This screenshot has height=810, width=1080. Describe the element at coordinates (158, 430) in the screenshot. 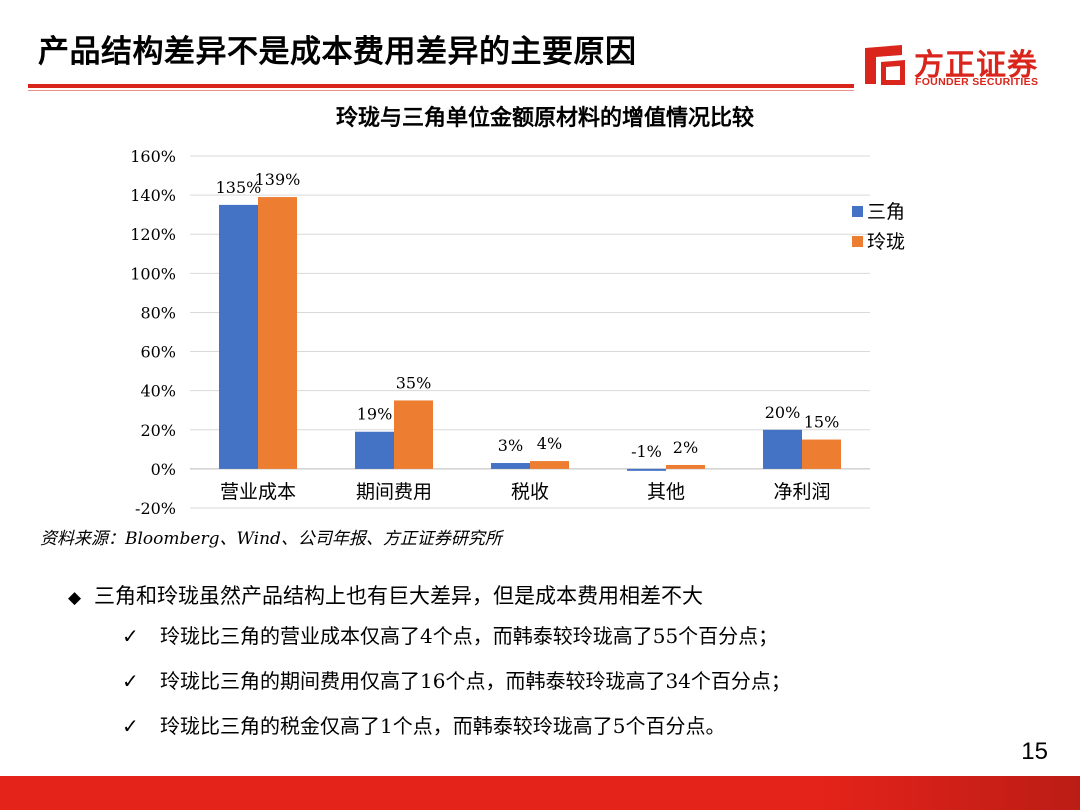

I see `y-tick-label: 20%` at that location.